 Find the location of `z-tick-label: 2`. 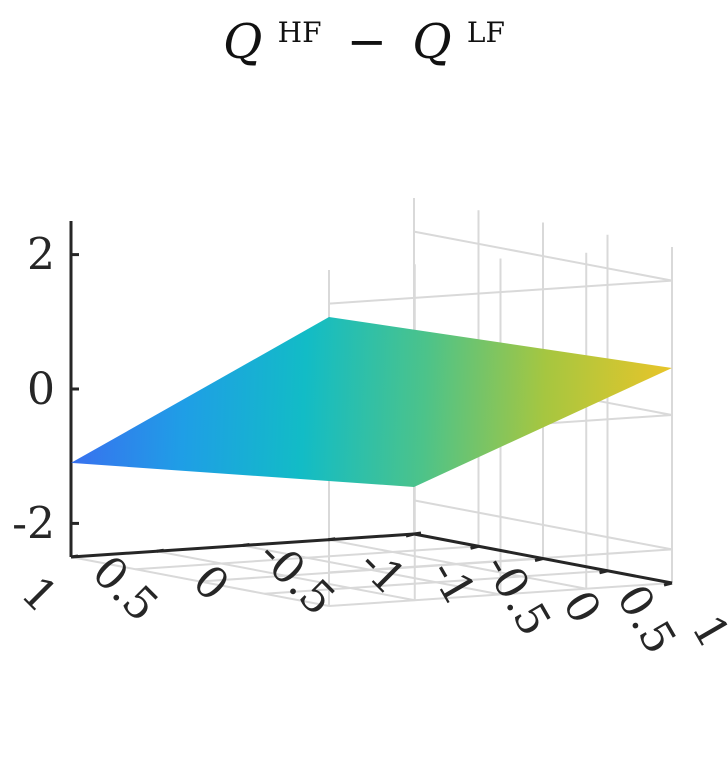

z-tick-label: 2 is located at coordinates (41, 255).